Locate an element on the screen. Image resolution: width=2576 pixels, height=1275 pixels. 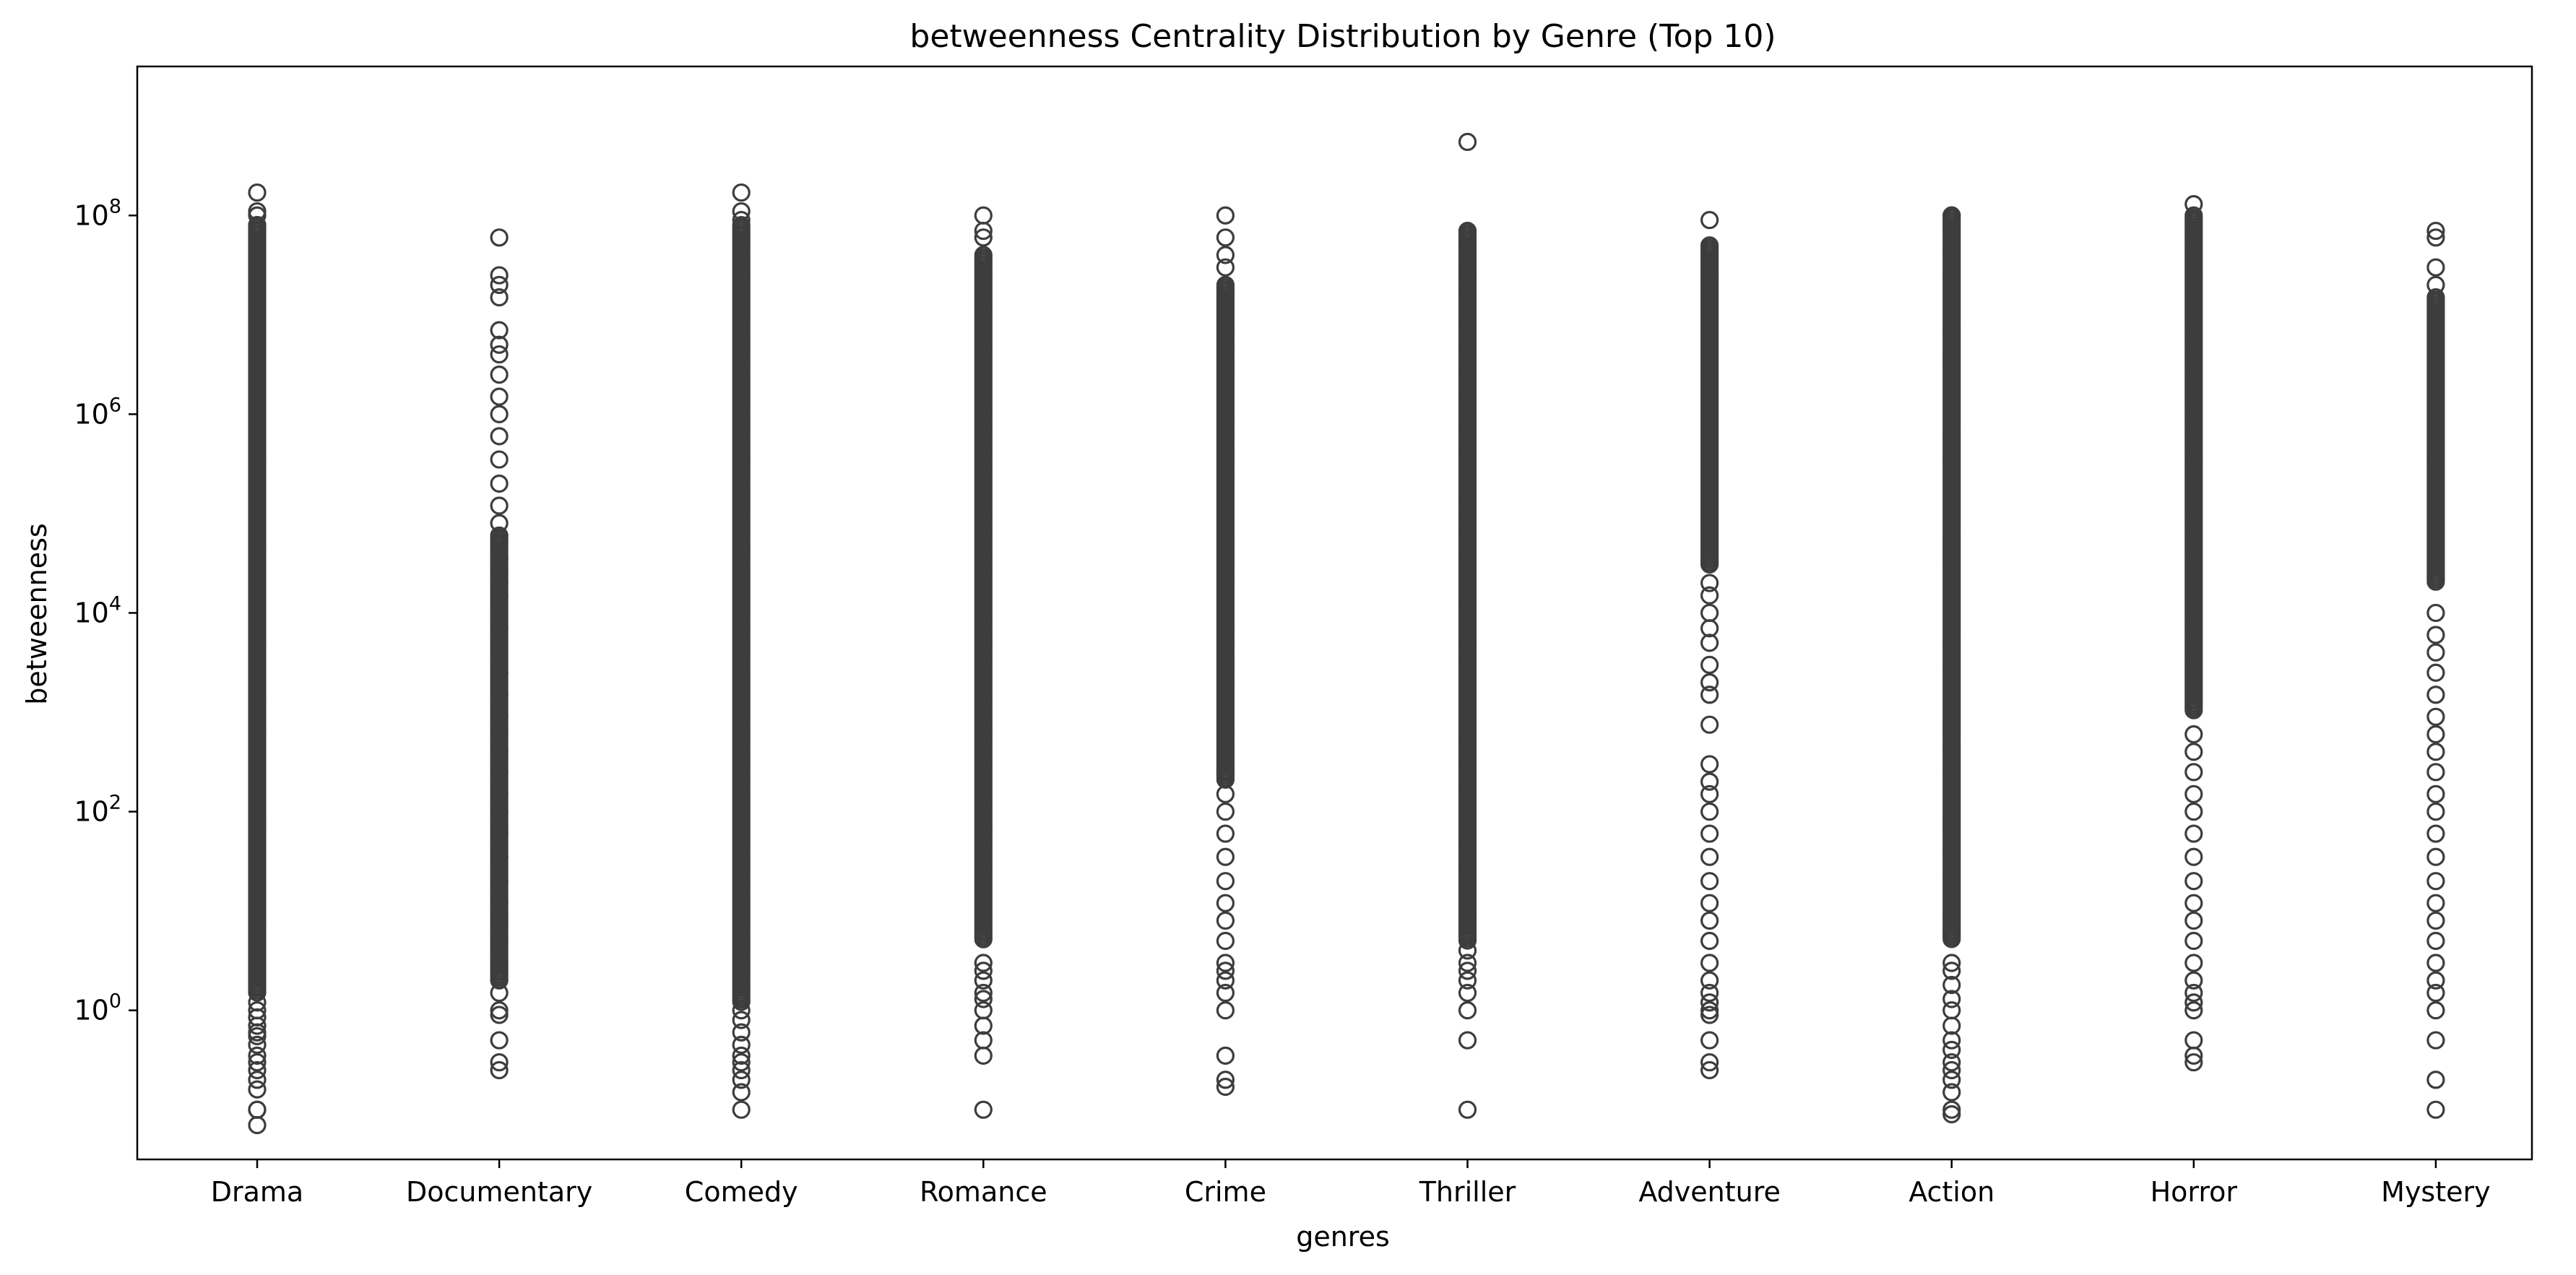
x-tick-label: Comedy is located at coordinates (741, 1192).